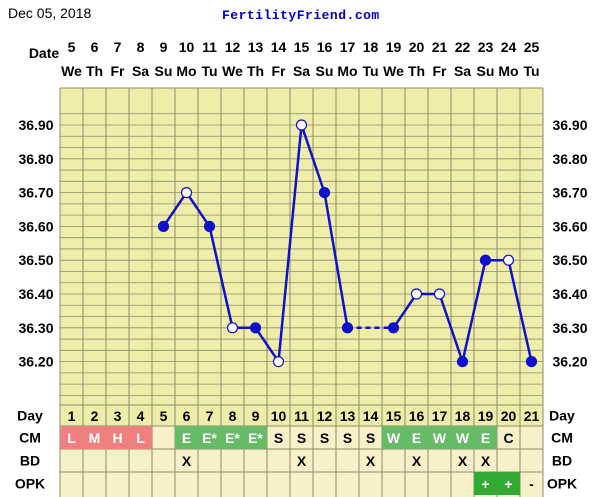 The width and height of the screenshot is (600, 497). Describe the element at coordinates (95, 47) in the screenshot. I see `date-tick: 6` at that location.